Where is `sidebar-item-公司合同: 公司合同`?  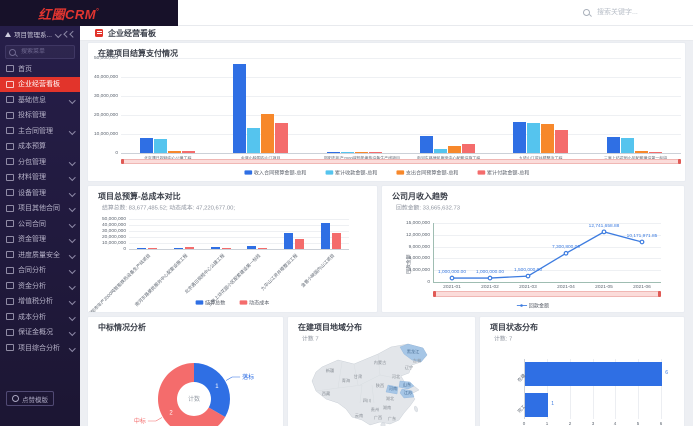 sidebar-item-公司合同: 公司合同 is located at coordinates (40, 224).